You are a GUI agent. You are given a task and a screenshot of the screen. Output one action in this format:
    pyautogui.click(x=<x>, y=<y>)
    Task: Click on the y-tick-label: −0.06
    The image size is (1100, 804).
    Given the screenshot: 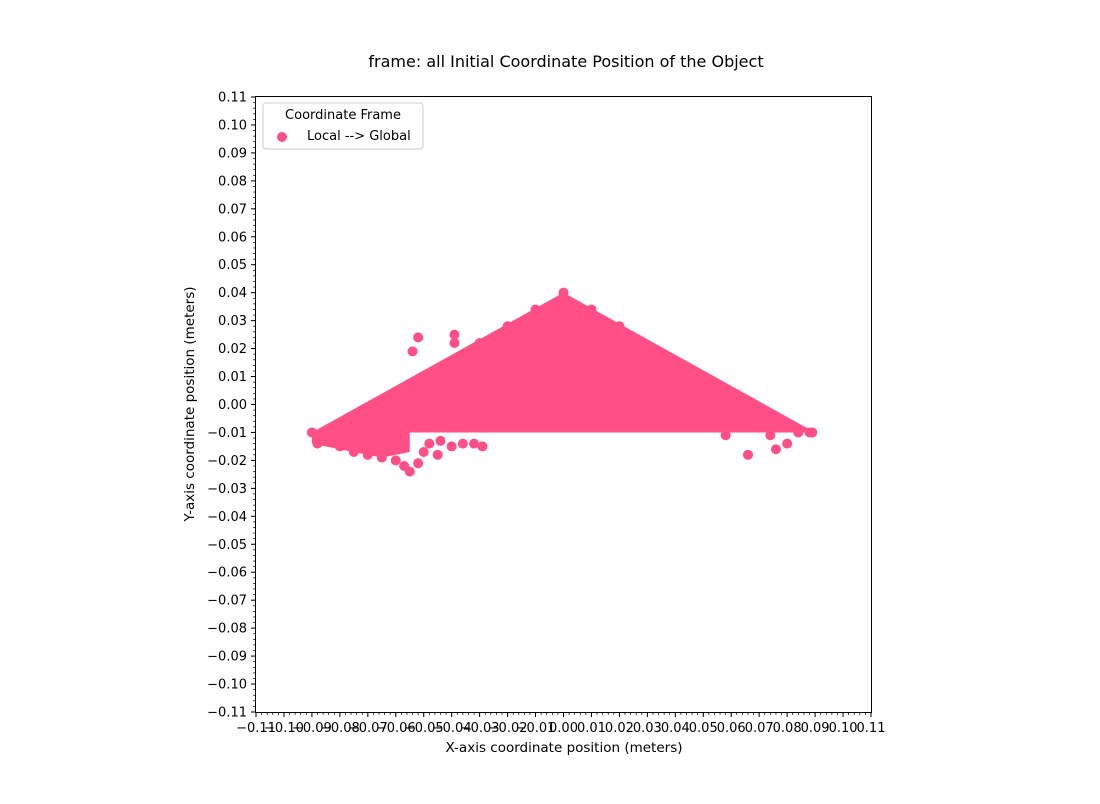 What is the action you would take?
    pyautogui.click(x=227, y=573)
    